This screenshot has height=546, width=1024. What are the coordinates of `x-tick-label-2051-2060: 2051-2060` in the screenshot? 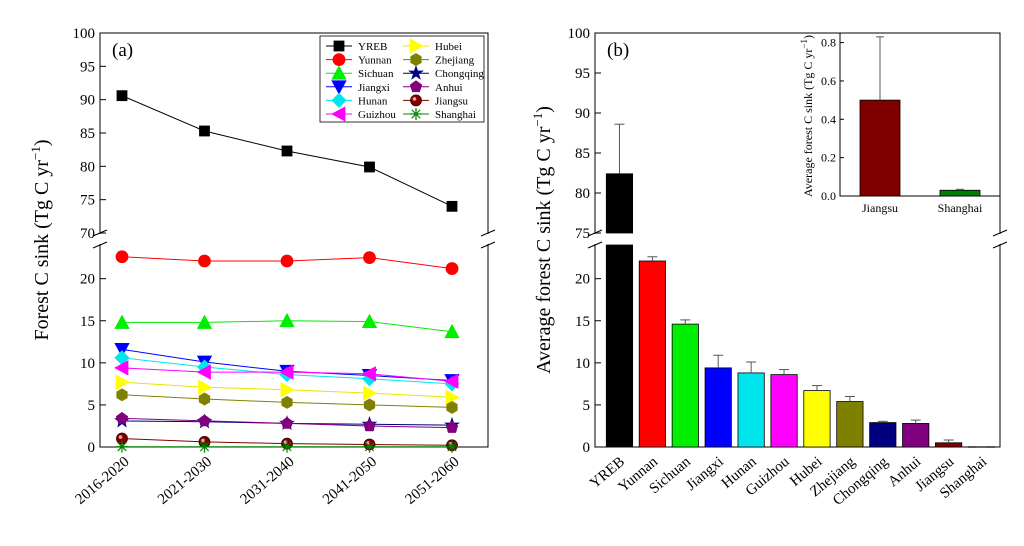 It's located at (432, 481).